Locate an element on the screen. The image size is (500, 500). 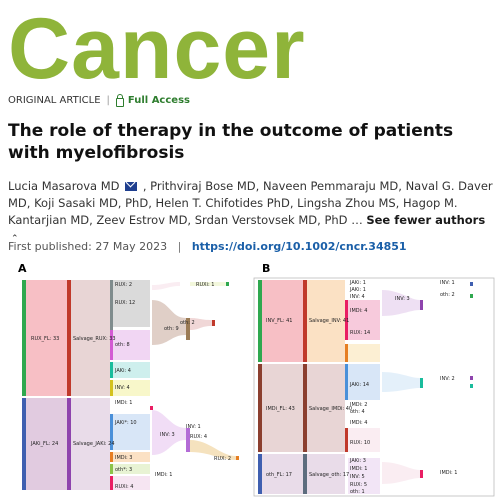
node-rux10 is located at coordinates (346, 440).